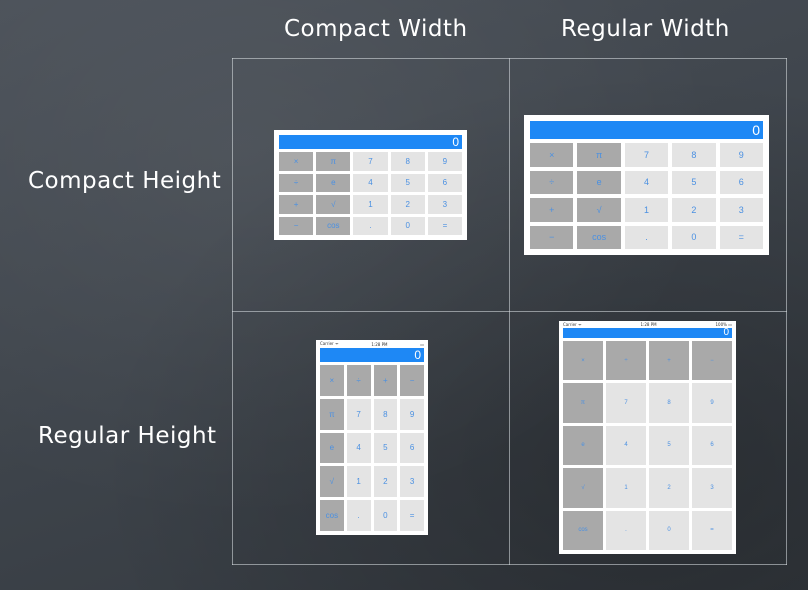 The width and height of the screenshot is (808, 590). Describe the element at coordinates (125, 181) in the screenshot. I see `row-label-compact-height: Compact Height` at that location.